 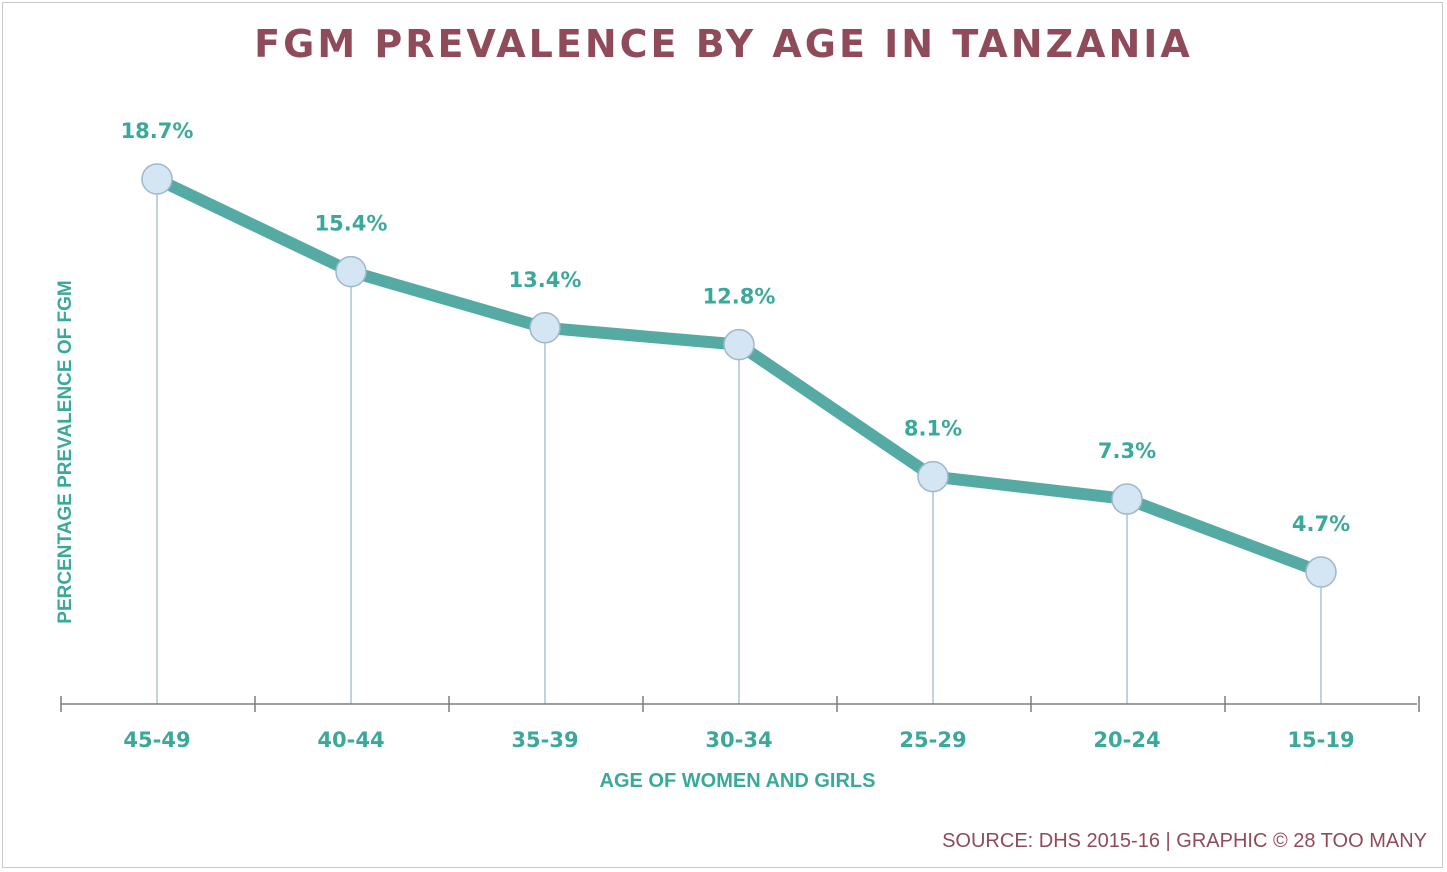 What do you see at coordinates (737, 781) in the screenshot?
I see `x-axis-label: AGE OF WOMEN AND GIRLS` at bounding box center [737, 781].